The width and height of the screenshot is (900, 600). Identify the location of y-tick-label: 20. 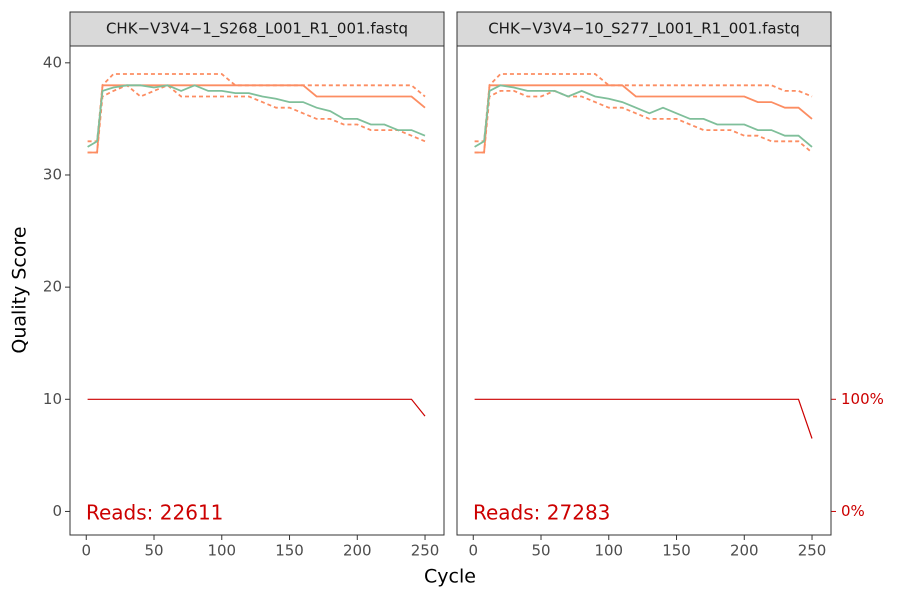
(52, 287).